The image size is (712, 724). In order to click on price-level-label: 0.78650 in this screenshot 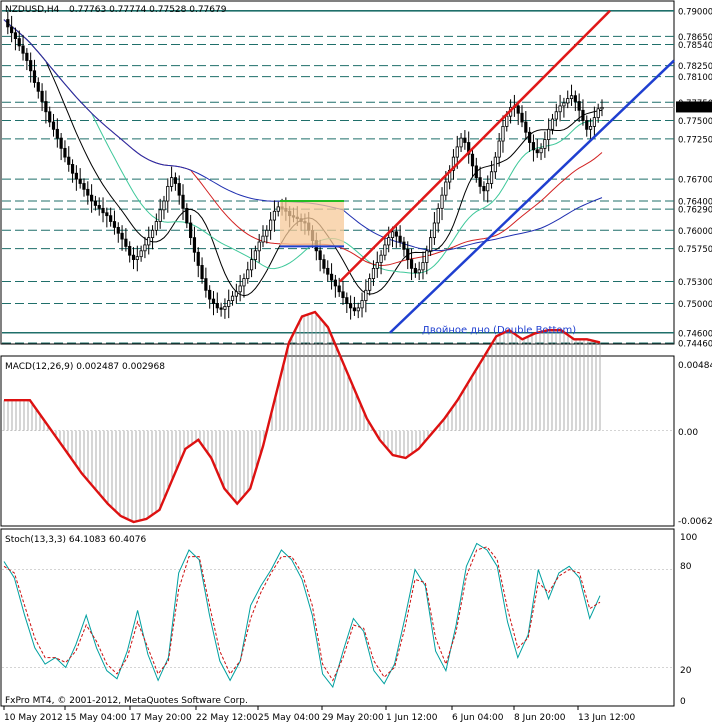, I will do `click(695, 38)`.